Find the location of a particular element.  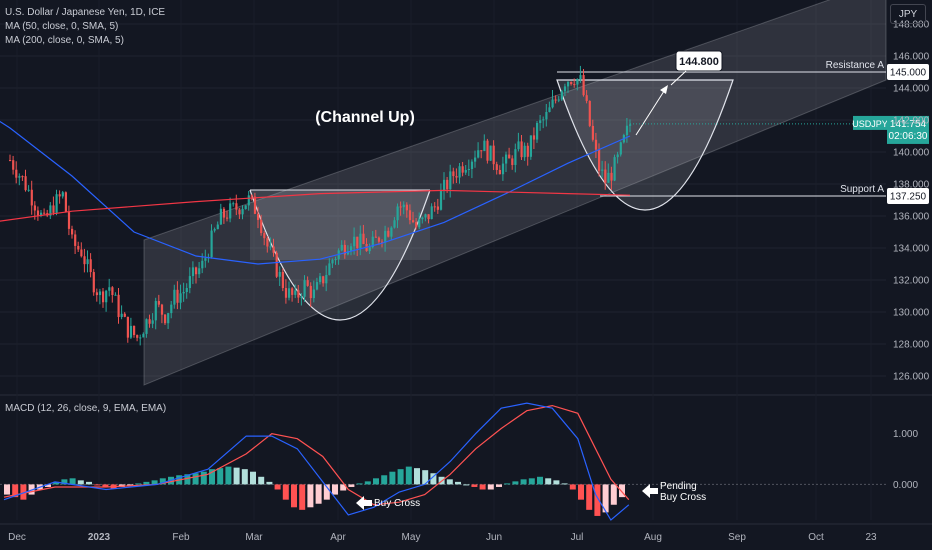

time-tick-label: 23 is located at coordinates (871, 537).